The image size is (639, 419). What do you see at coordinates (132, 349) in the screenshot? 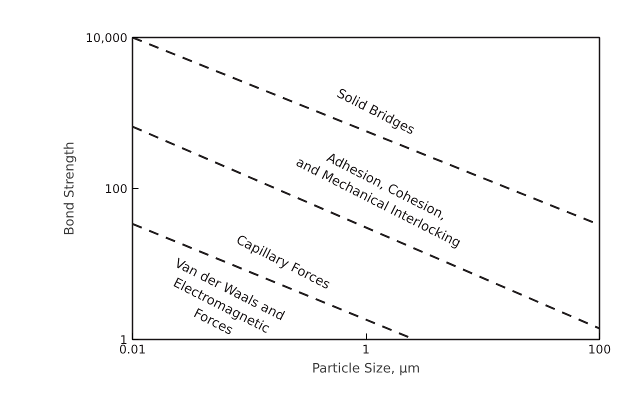
I see `x-tick-label: 0.01` at bounding box center [132, 349].